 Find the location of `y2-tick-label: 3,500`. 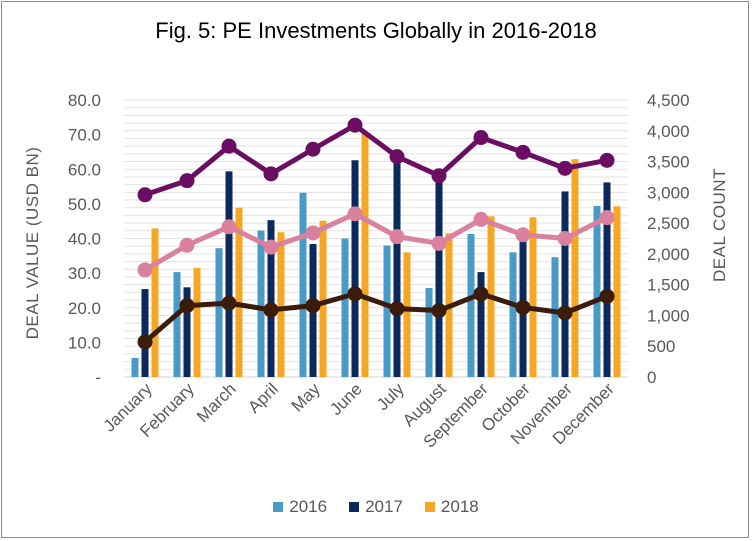

y2-tick-label: 3,500 is located at coordinates (668, 162).